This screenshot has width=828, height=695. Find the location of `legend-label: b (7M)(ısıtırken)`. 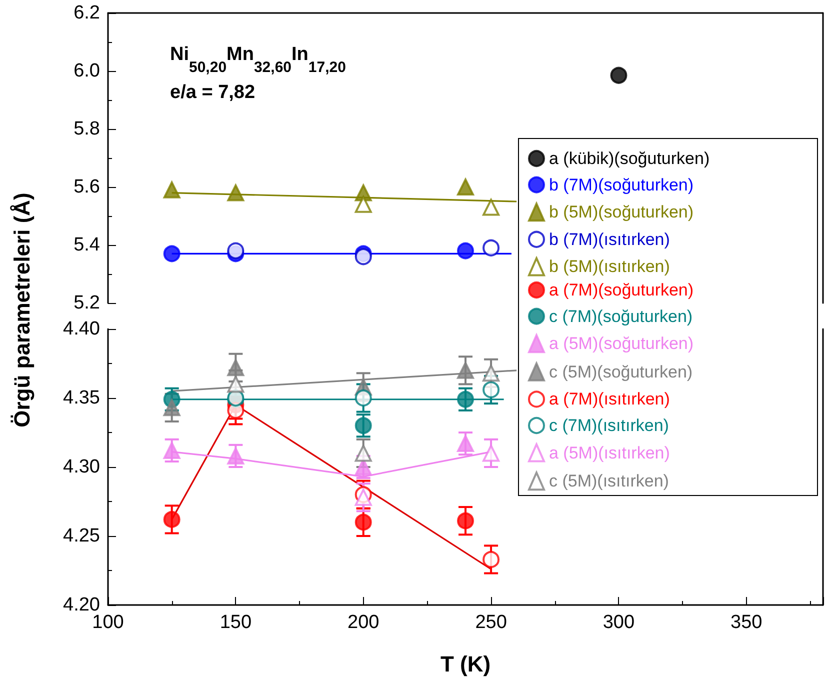

legend-label: b (7M)(ısıtırken) is located at coordinates (609, 239).